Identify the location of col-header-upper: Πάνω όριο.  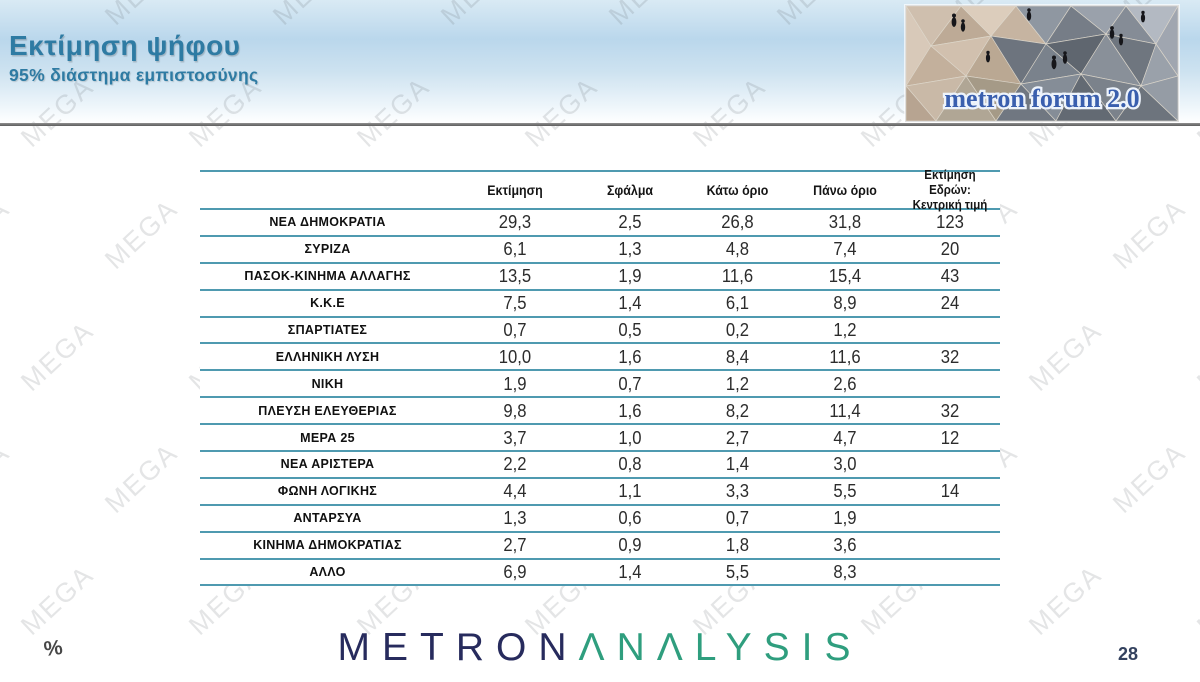
(845, 190).